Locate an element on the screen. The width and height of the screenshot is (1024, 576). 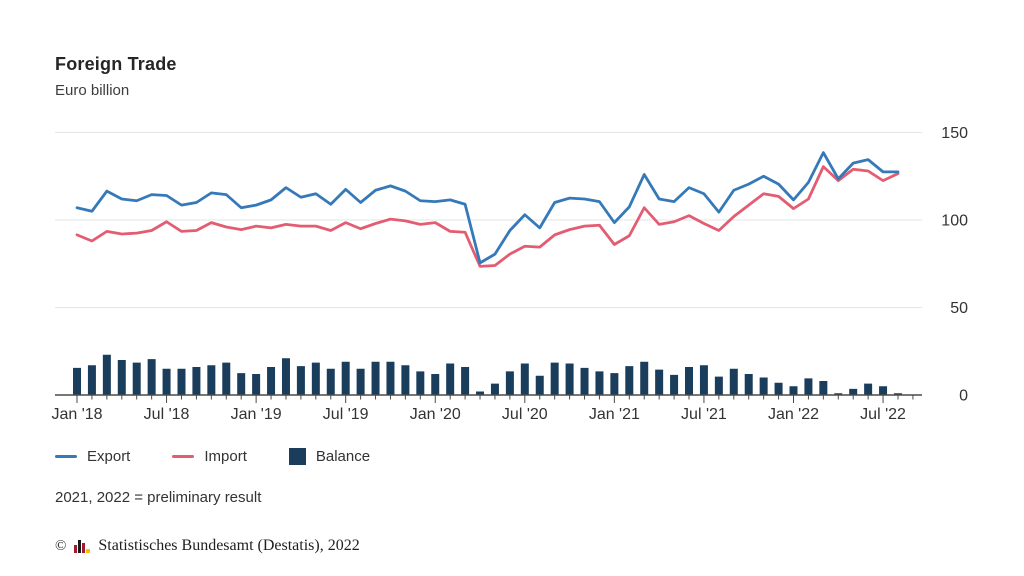
legend-item-import: Import is located at coordinates (209, 456).